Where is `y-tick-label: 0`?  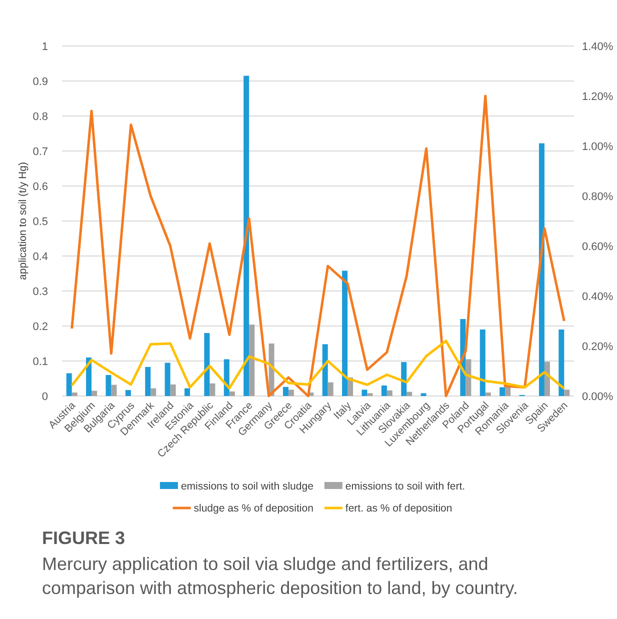 y-tick-label: 0 is located at coordinates (45, 397).